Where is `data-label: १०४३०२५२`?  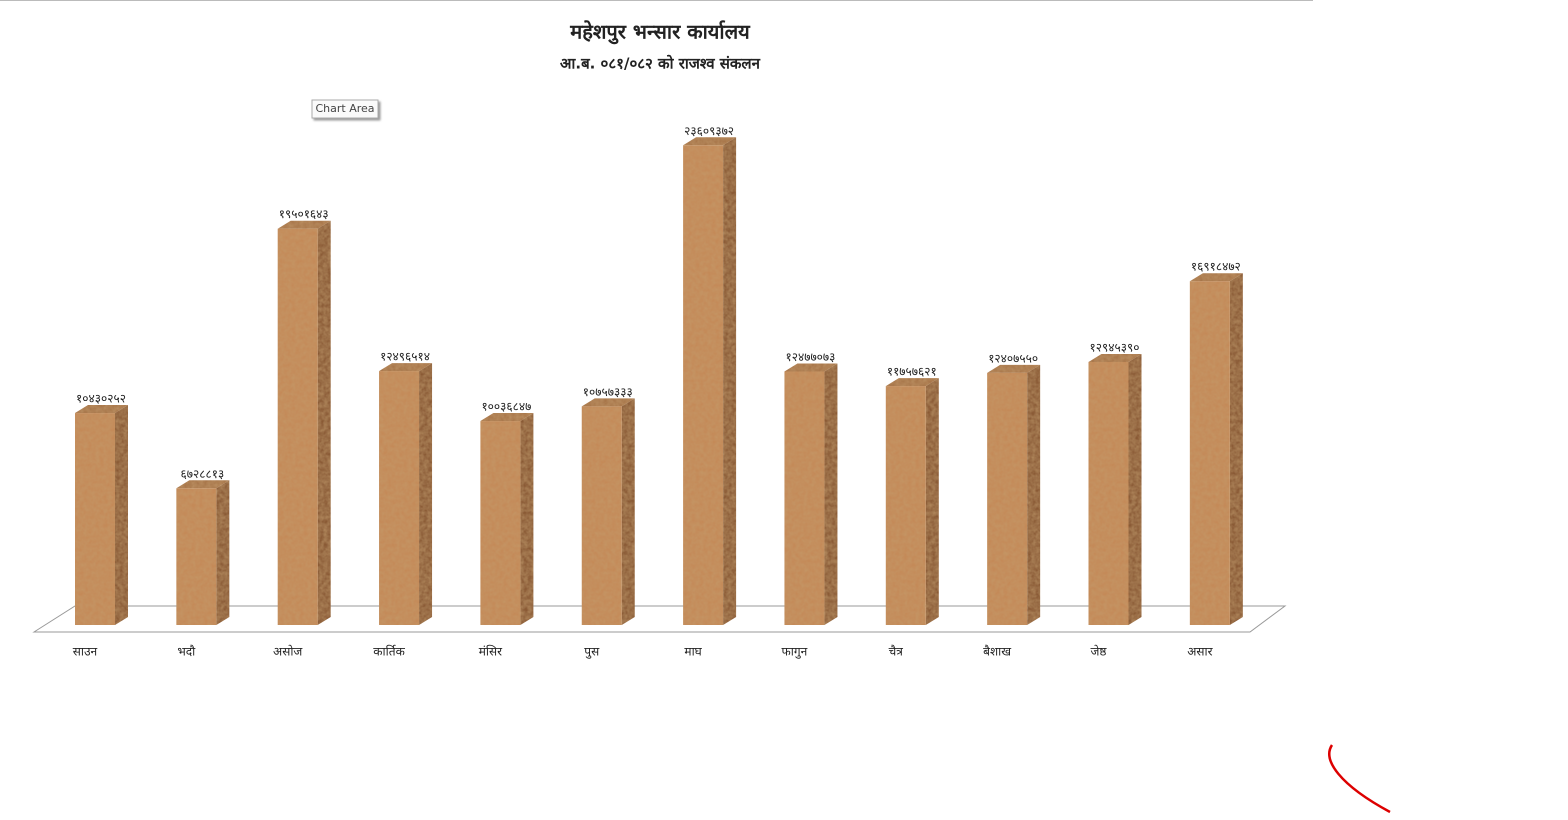
data-label: १०४३०२५२ is located at coordinates (101, 399).